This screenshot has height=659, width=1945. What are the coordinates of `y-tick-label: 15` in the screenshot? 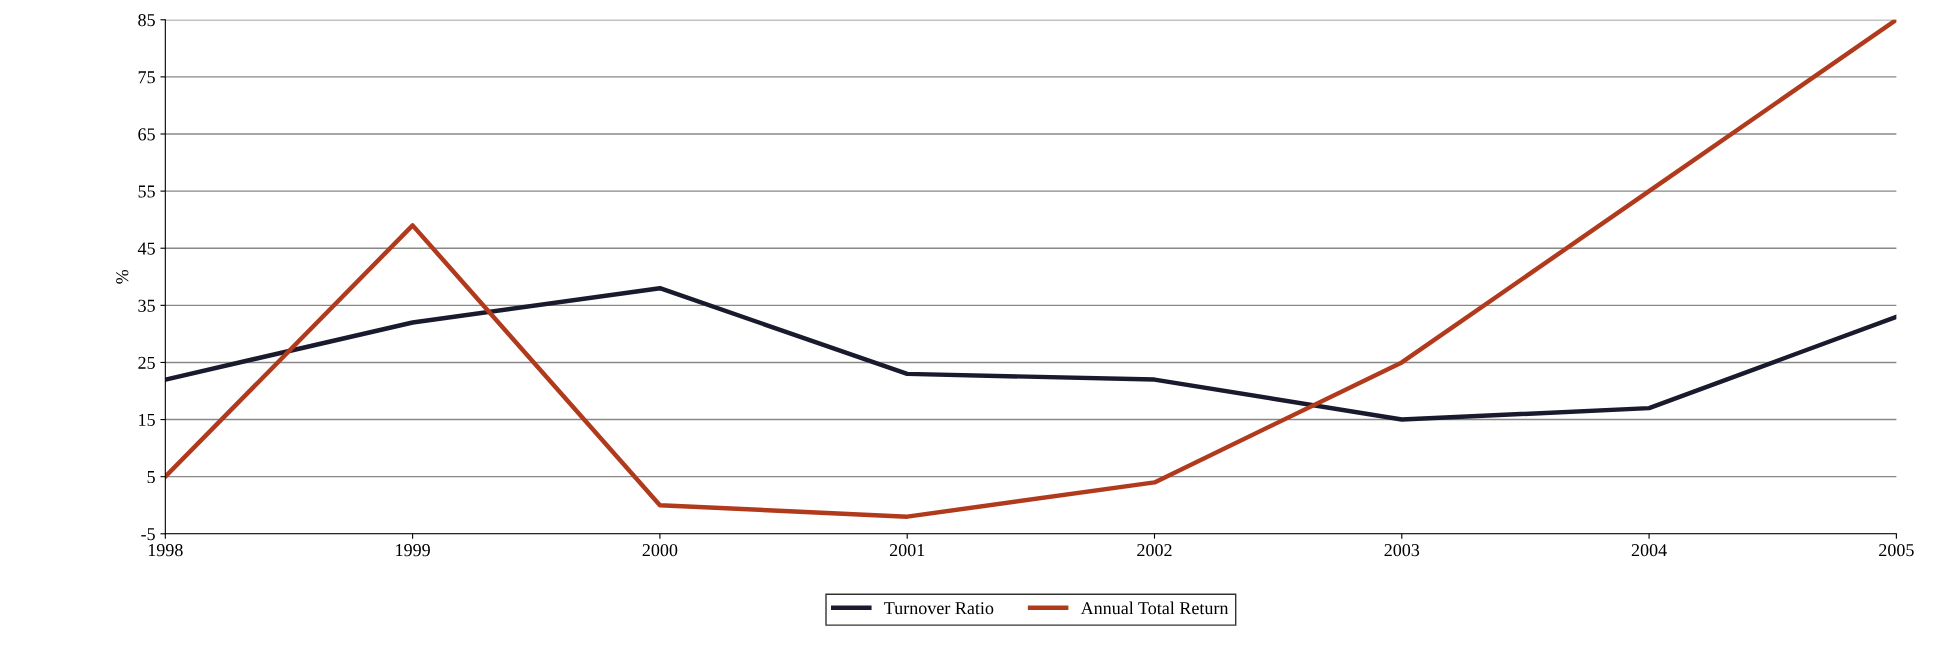 It's located at (147, 420).